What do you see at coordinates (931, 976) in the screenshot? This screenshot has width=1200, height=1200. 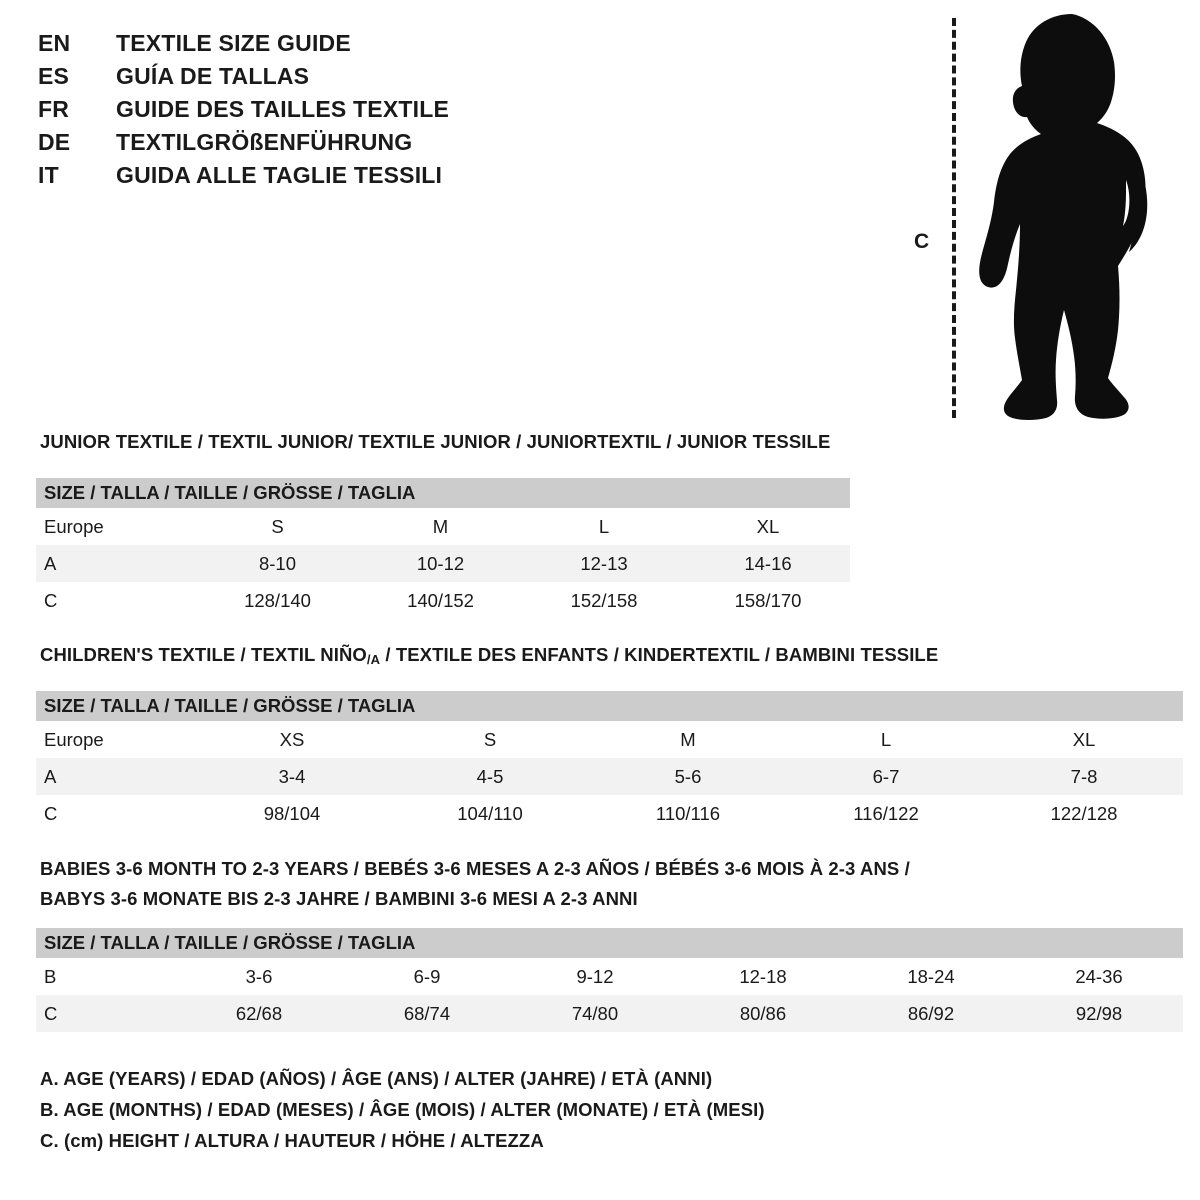 I see `babies-months-5: 18-24` at bounding box center [931, 976].